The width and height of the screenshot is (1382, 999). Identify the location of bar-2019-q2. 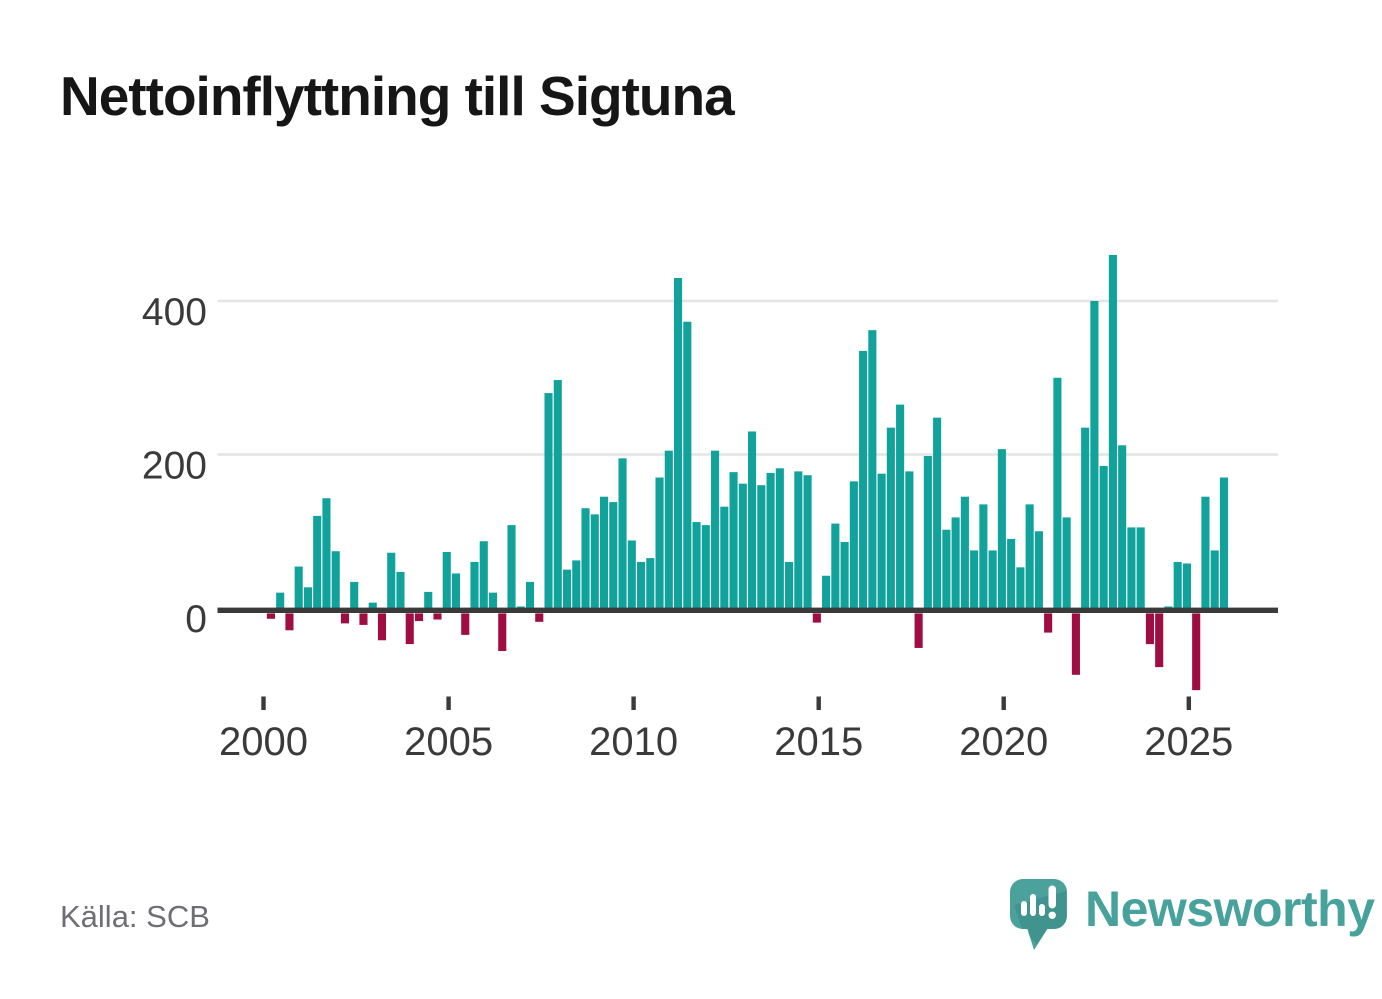
(983, 556).